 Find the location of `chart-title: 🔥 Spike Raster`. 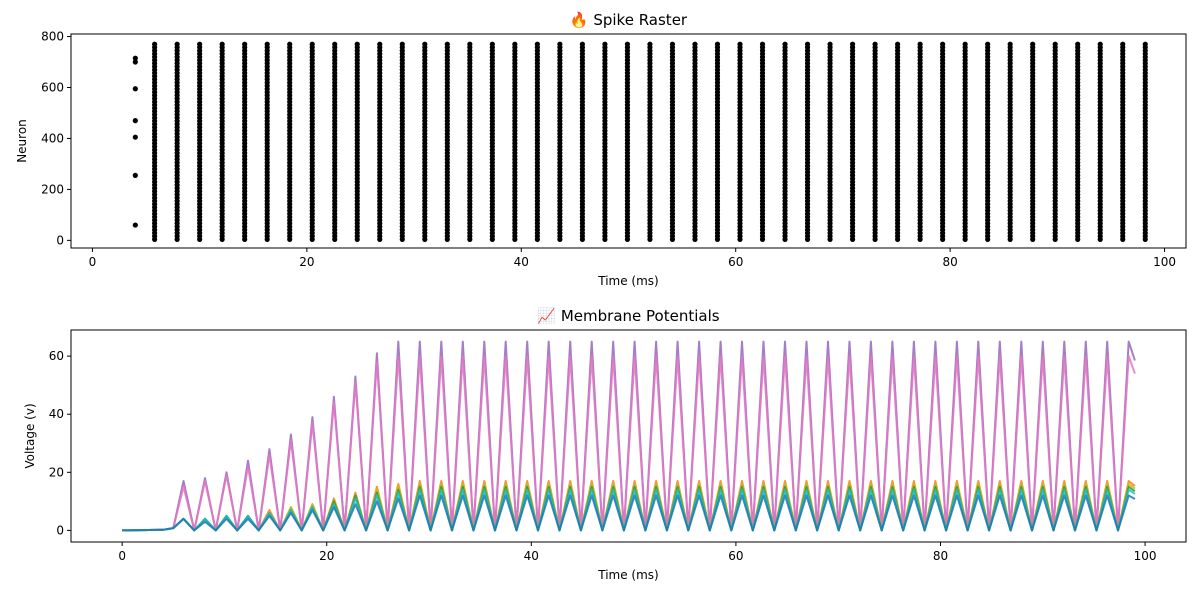

chart-title: 🔥 Spike Raster is located at coordinates (629, 20).